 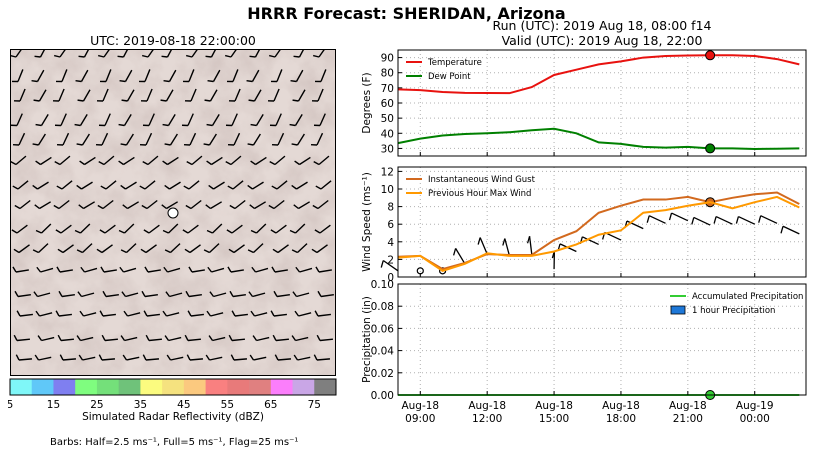 What do you see at coordinates (367, 102) in the screenshot?
I see `y-axis-label: Degrees (F)` at bounding box center [367, 102].